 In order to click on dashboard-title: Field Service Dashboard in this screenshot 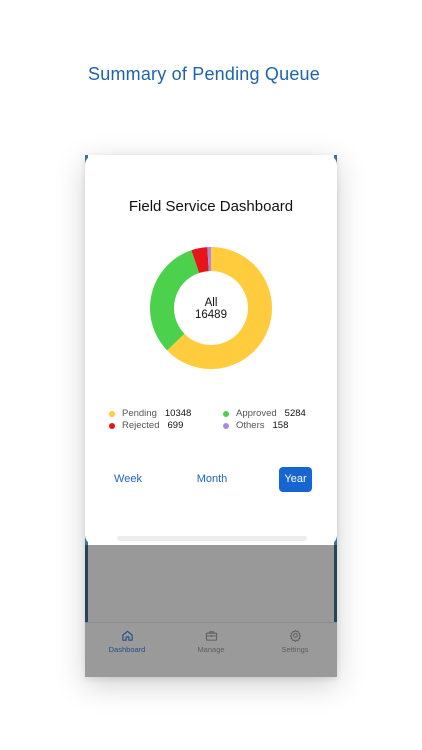, I will do `click(211, 206)`.